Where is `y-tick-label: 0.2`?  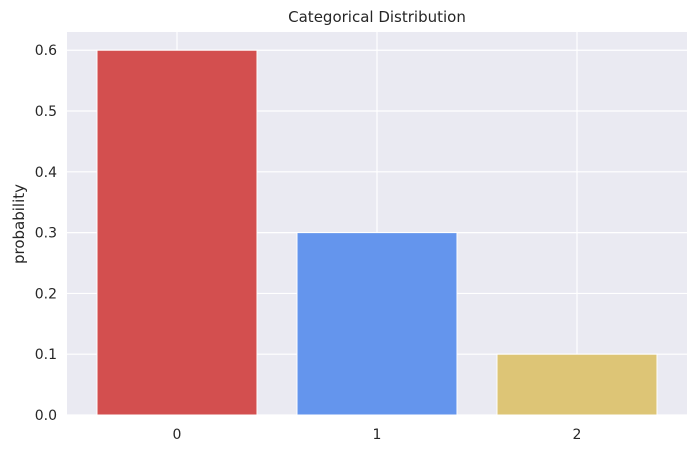
y-tick-label: 0.2 is located at coordinates (46, 294).